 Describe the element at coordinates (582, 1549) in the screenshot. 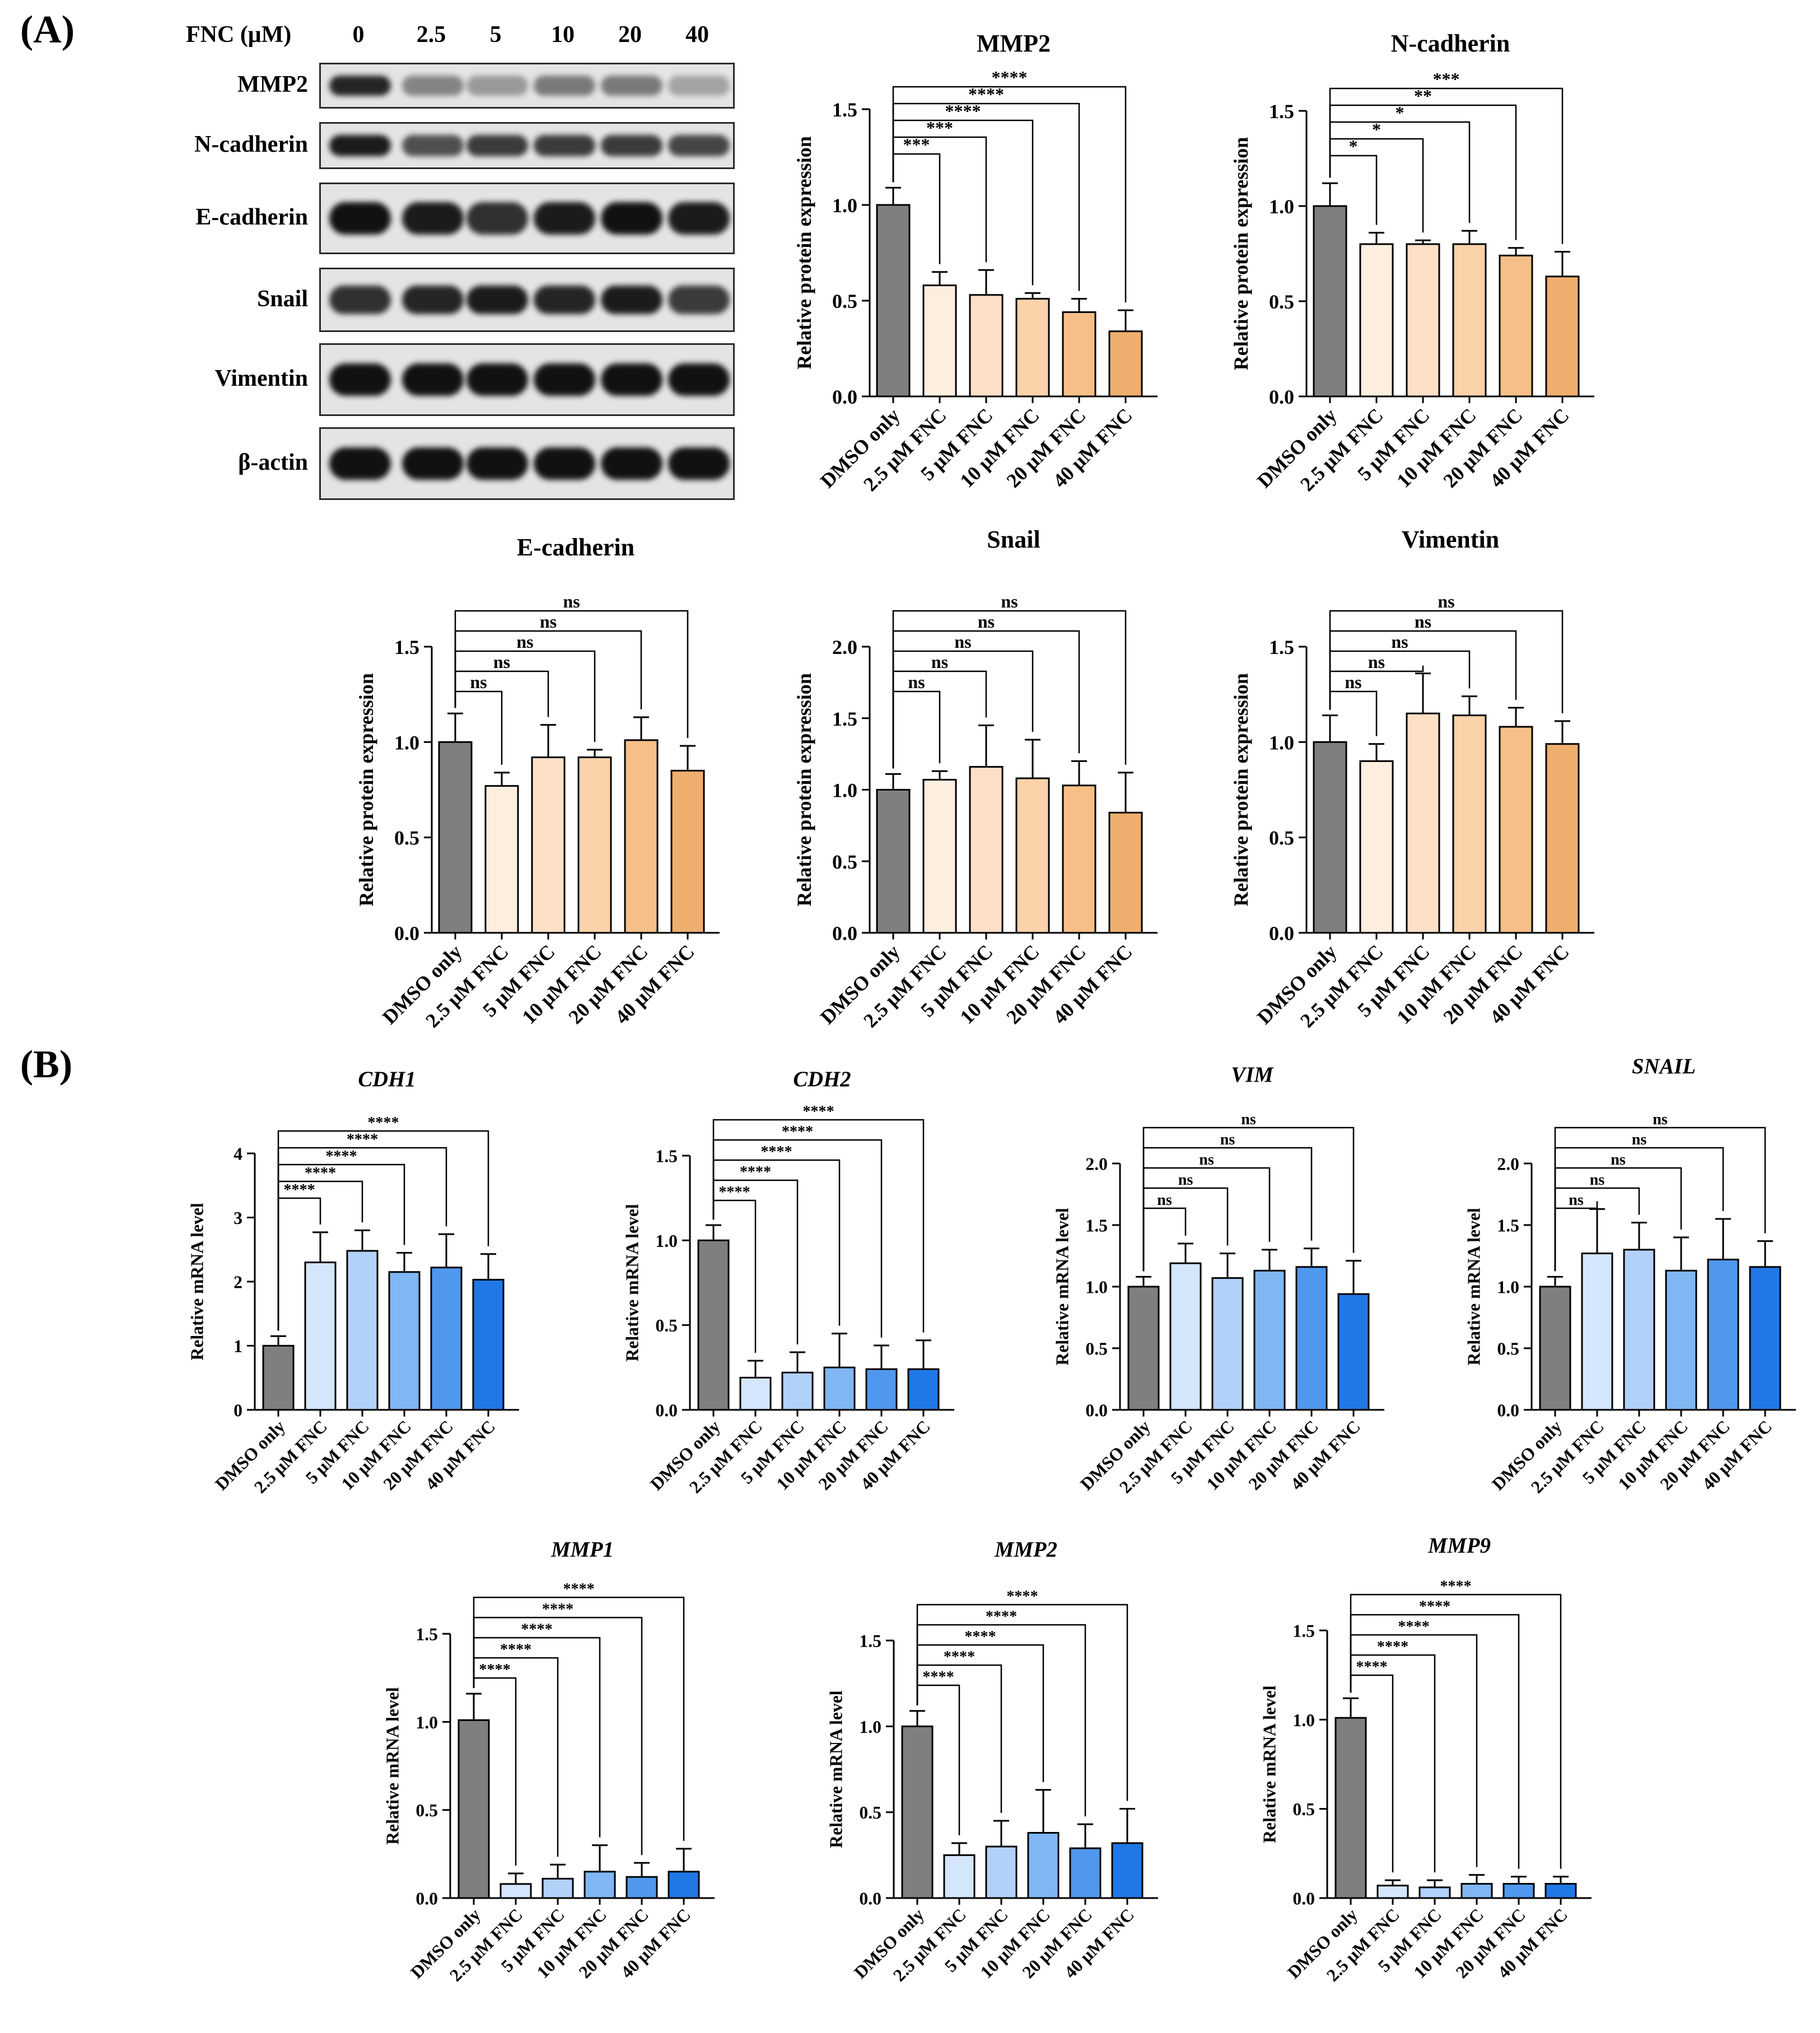

I see `chart-title: MMP1` at that location.